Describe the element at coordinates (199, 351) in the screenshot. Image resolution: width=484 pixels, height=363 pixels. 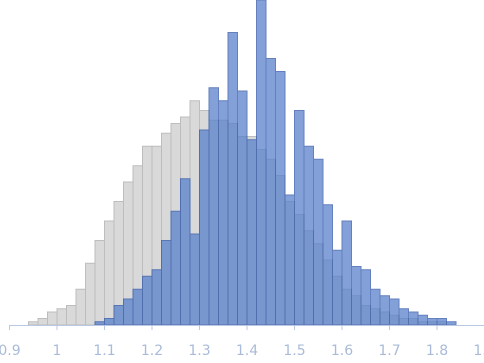
I see `x-tick-label: 1.3` at that location.